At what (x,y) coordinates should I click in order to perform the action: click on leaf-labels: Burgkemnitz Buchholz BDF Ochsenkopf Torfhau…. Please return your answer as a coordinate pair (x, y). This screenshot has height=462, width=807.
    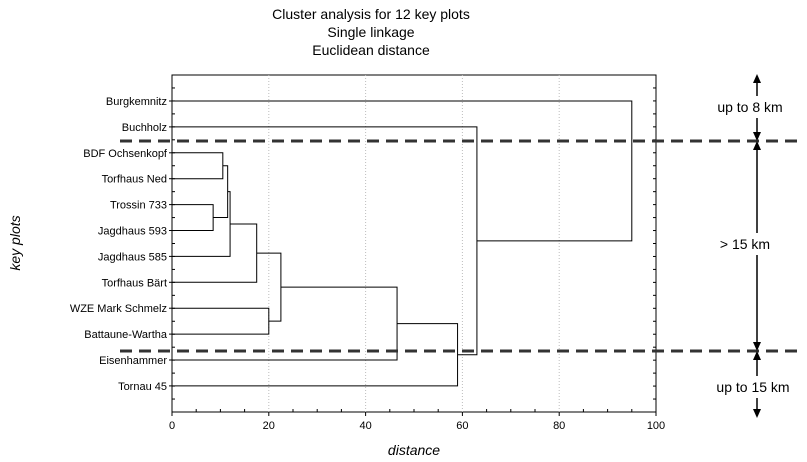
    Looking at the image, I should click on (121, 244).